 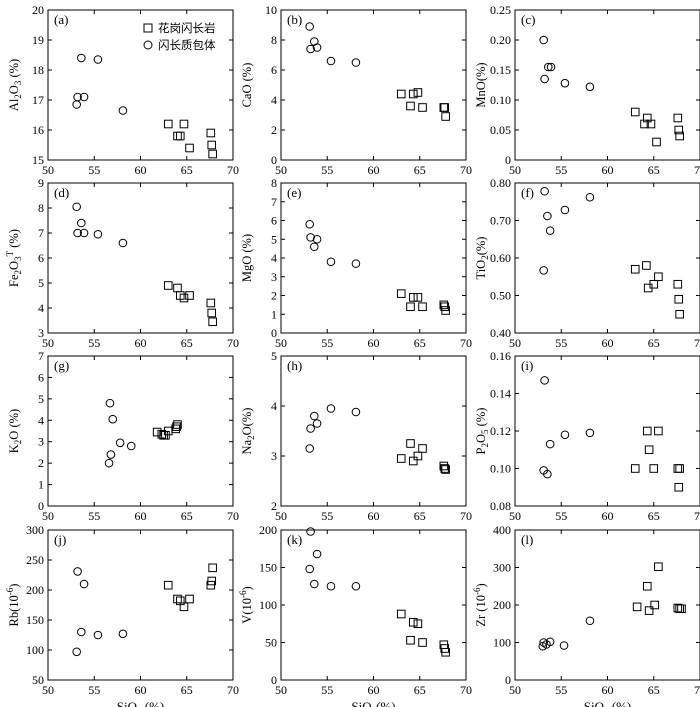 What do you see at coordinates (508, 680) in the screenshot?
I see `y-tick-label: 0` at bounding box center [508, 680].